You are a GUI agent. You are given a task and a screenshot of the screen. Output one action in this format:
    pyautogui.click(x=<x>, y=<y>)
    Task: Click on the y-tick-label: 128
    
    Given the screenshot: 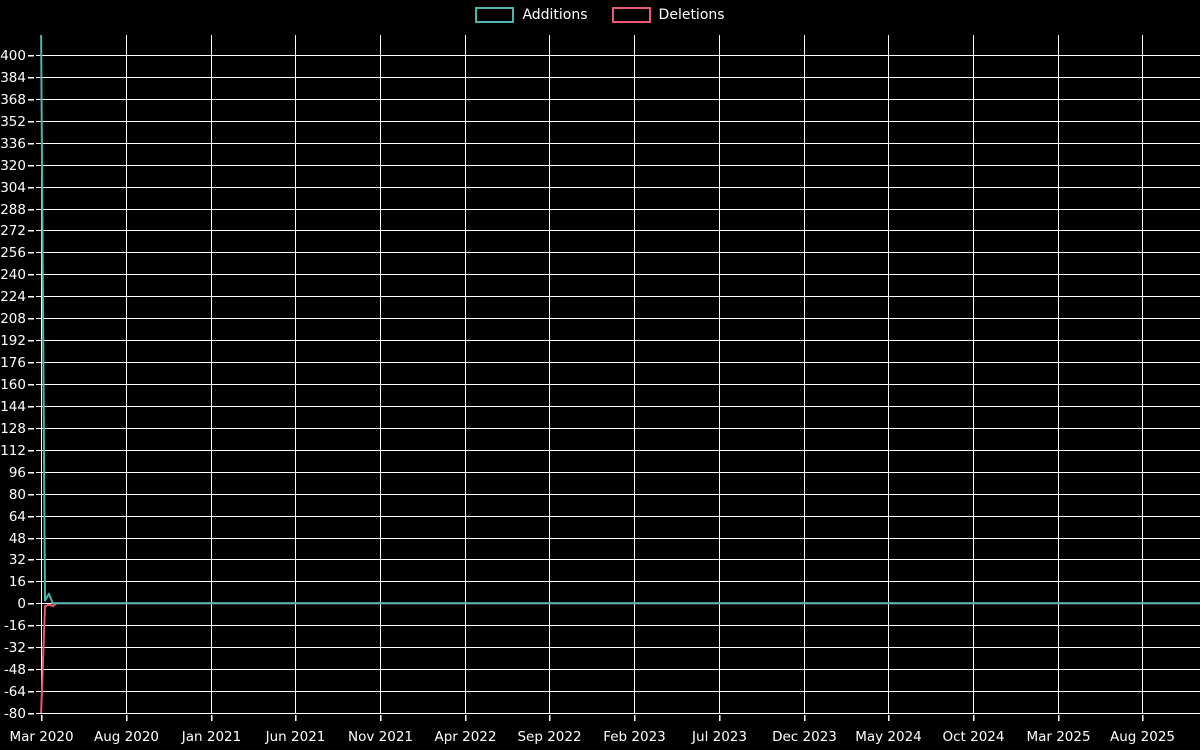 What is the action you would take?
    pyautogui.click(x=13, y=429)
    